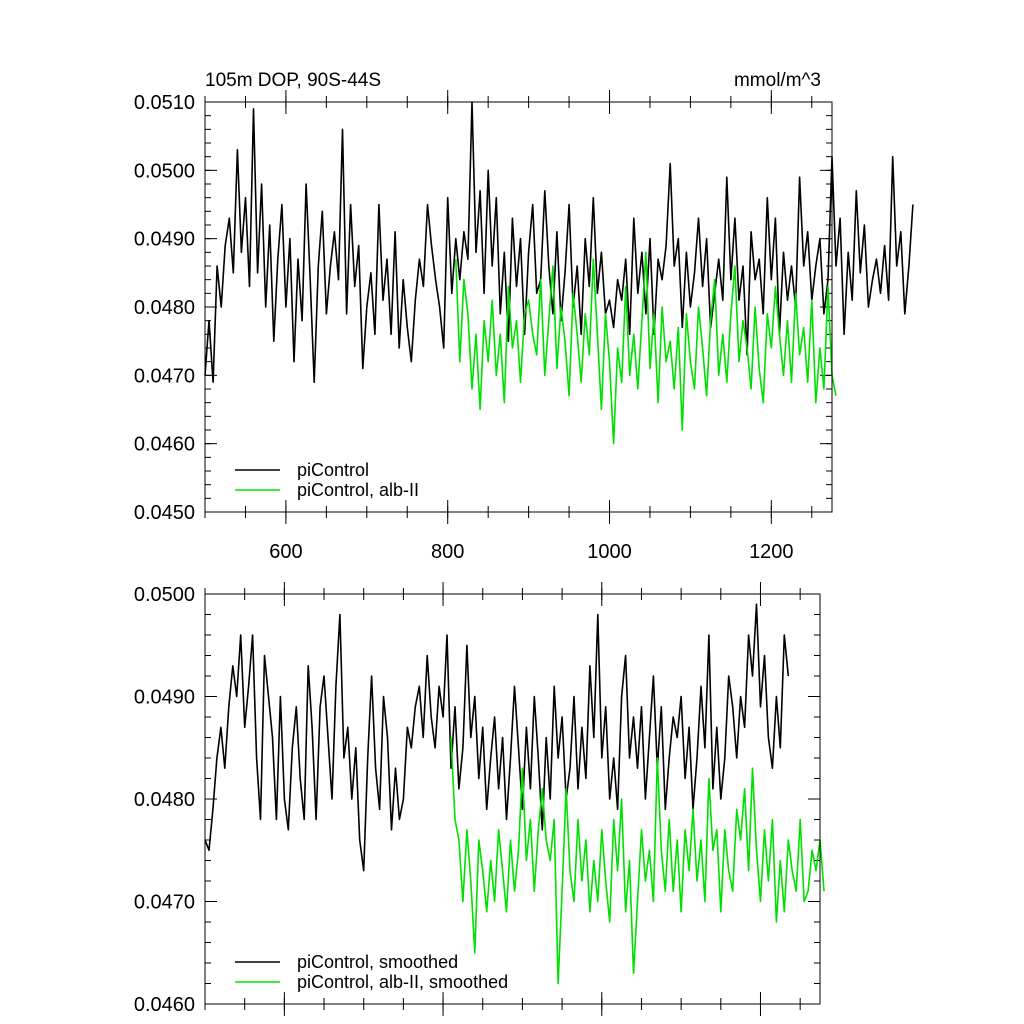  Describe the element at coordinates (447, 552) in the screenshot. I see `top-x-tick-label: 800` at that location.